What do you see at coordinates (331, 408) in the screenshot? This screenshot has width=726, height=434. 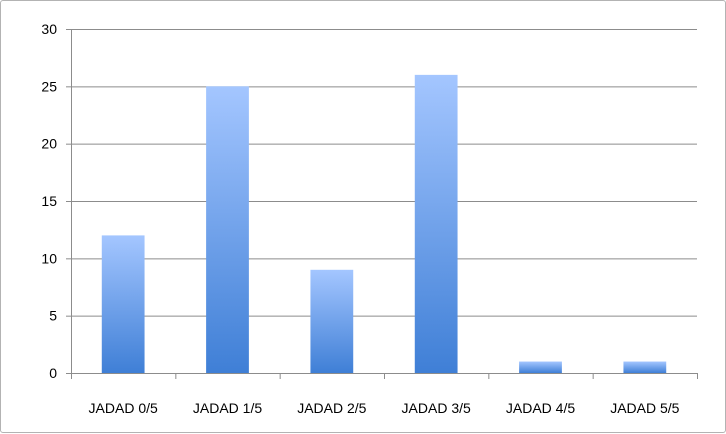 I see `x-tick-label: JADAD 2/5` at bounding box center [331, 408].